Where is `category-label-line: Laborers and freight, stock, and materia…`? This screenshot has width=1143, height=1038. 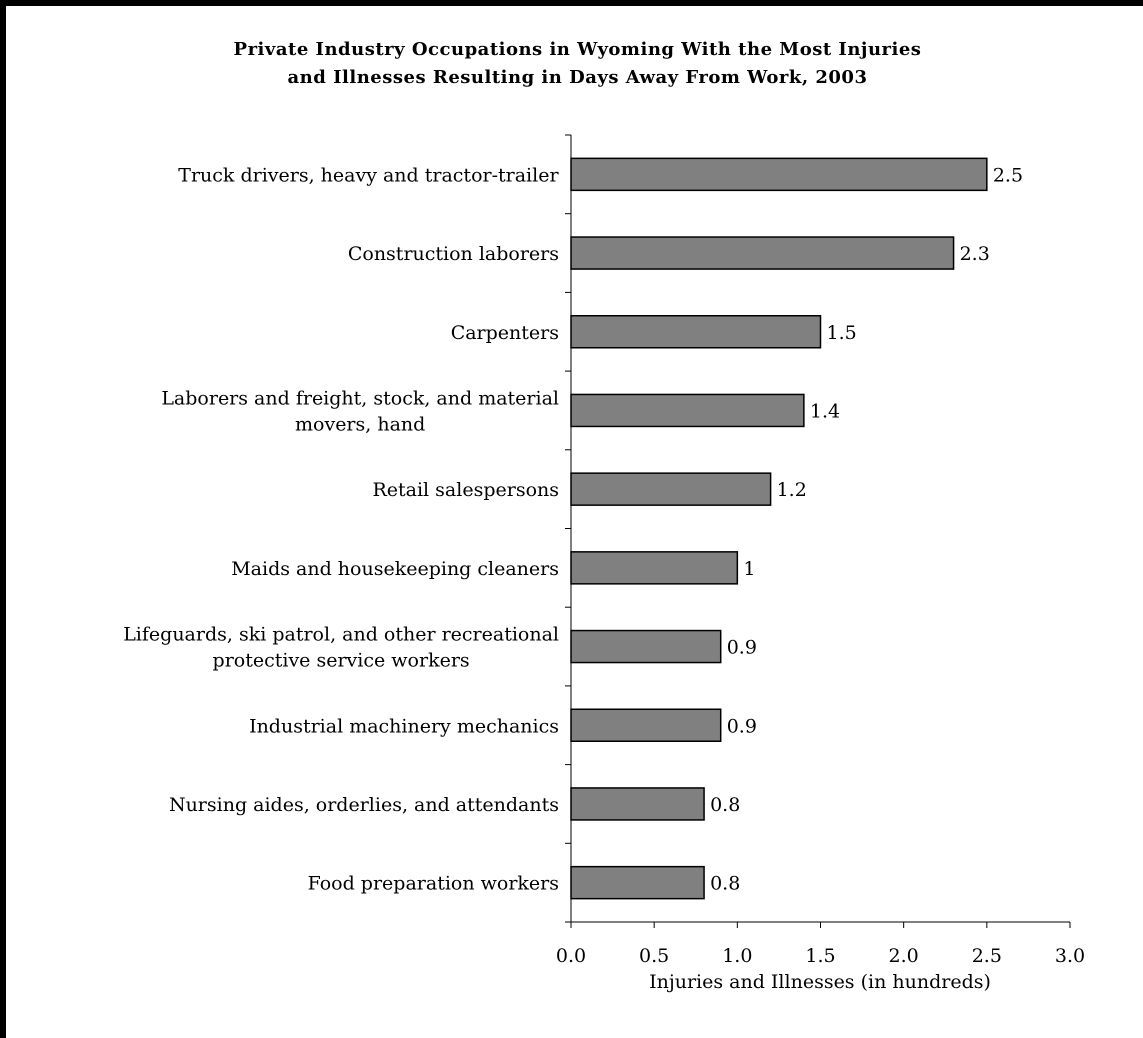 category-label-line: Laborers and freight, stock, and materia… is located at coordinates (360, 398).